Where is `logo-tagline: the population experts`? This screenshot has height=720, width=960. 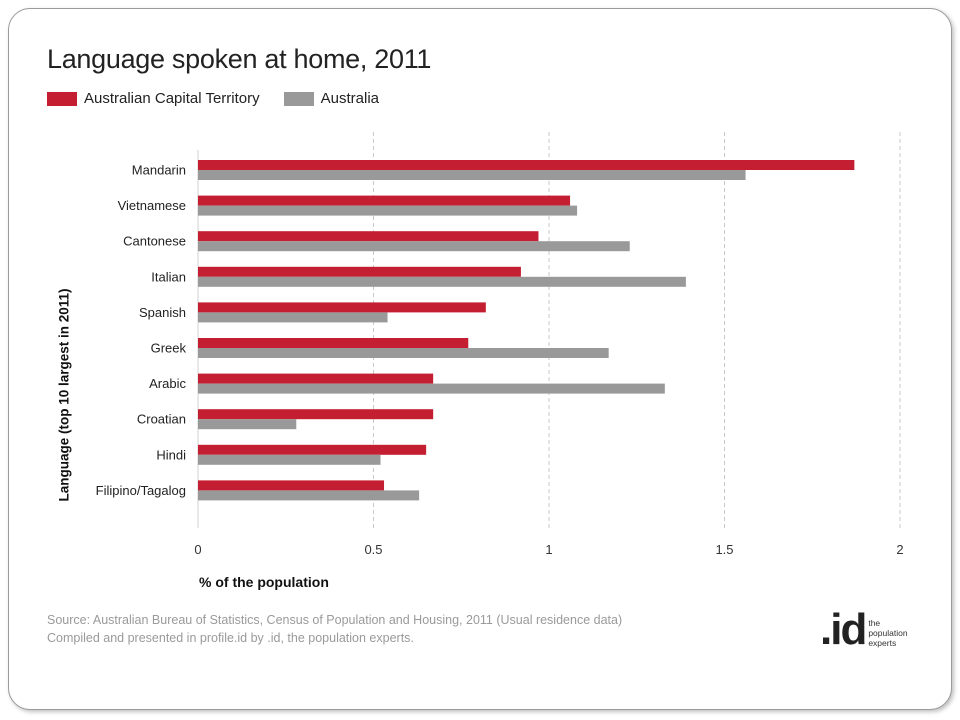
logo-tagline: the population experts is located at coordinates (887, 633).